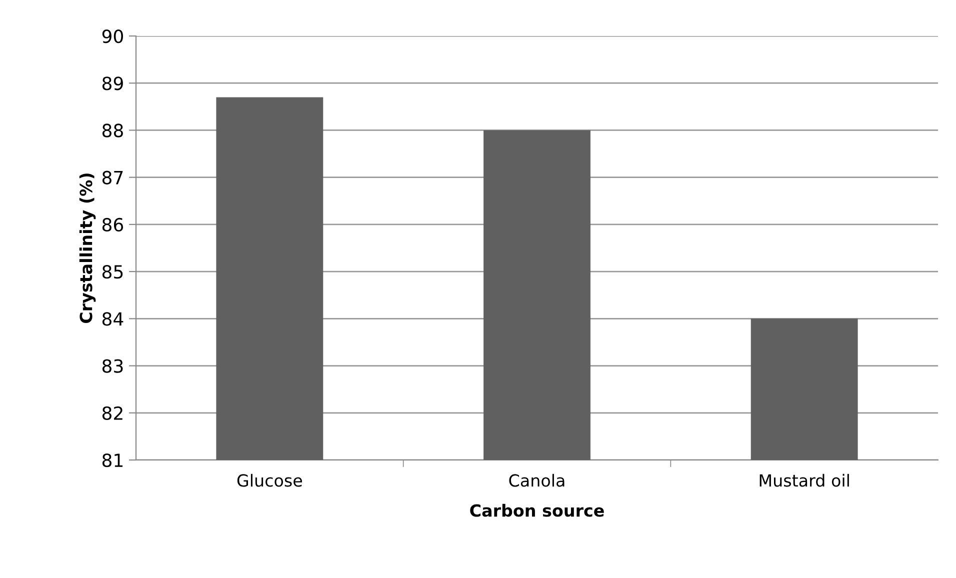 This screenshot has width=956, height=578. I want to click on y-tick-label: 90, so click(112, 36).